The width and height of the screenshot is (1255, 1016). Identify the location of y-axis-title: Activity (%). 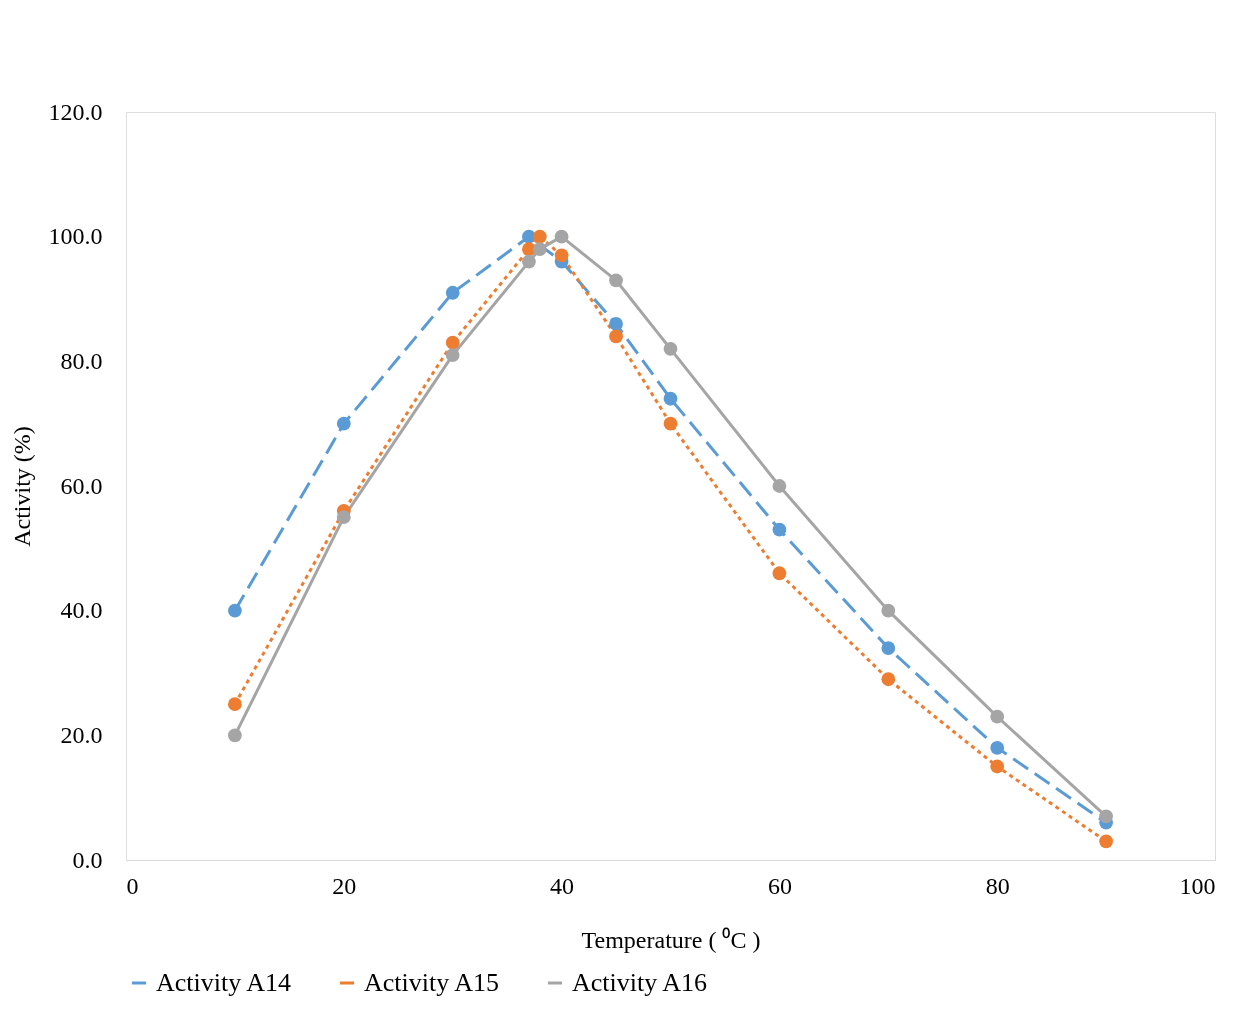
(21, 486).